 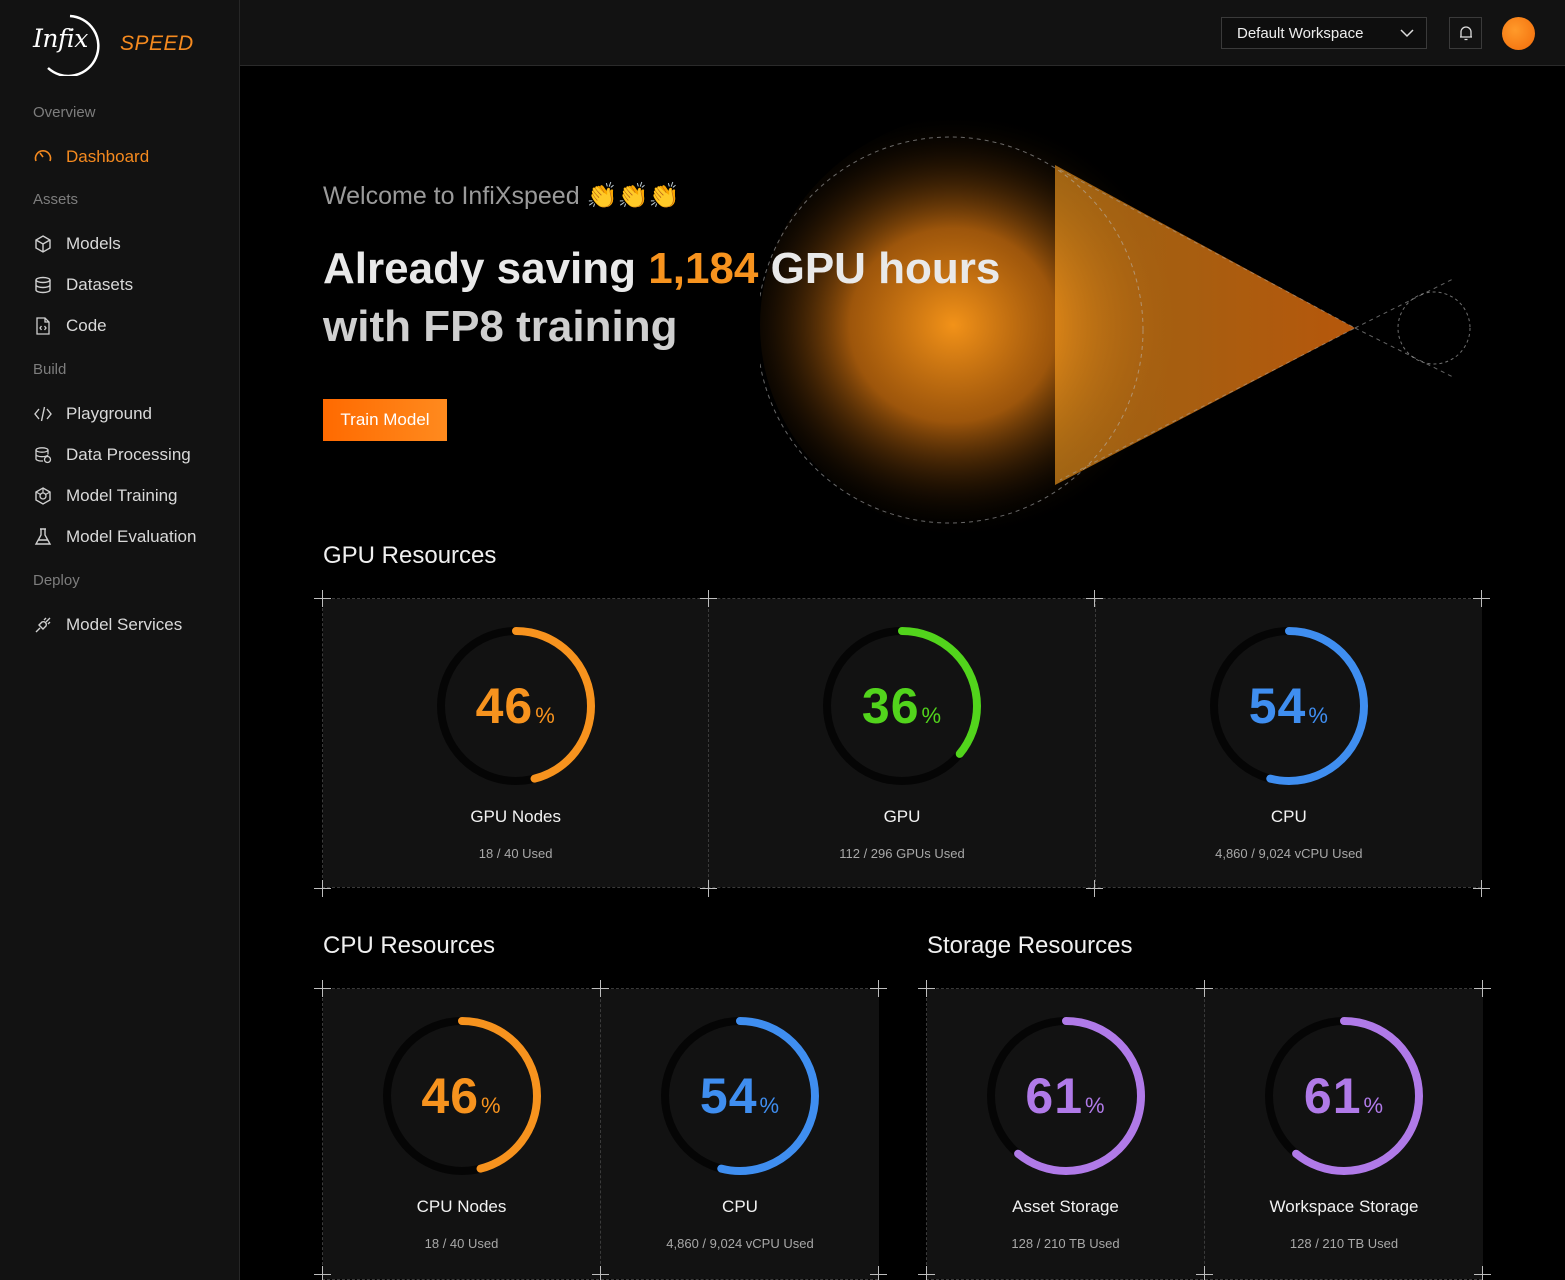 I want to click on welcome-text: Welcome to InfiXspeed 👏👏👏, so click(x=501, y=196).